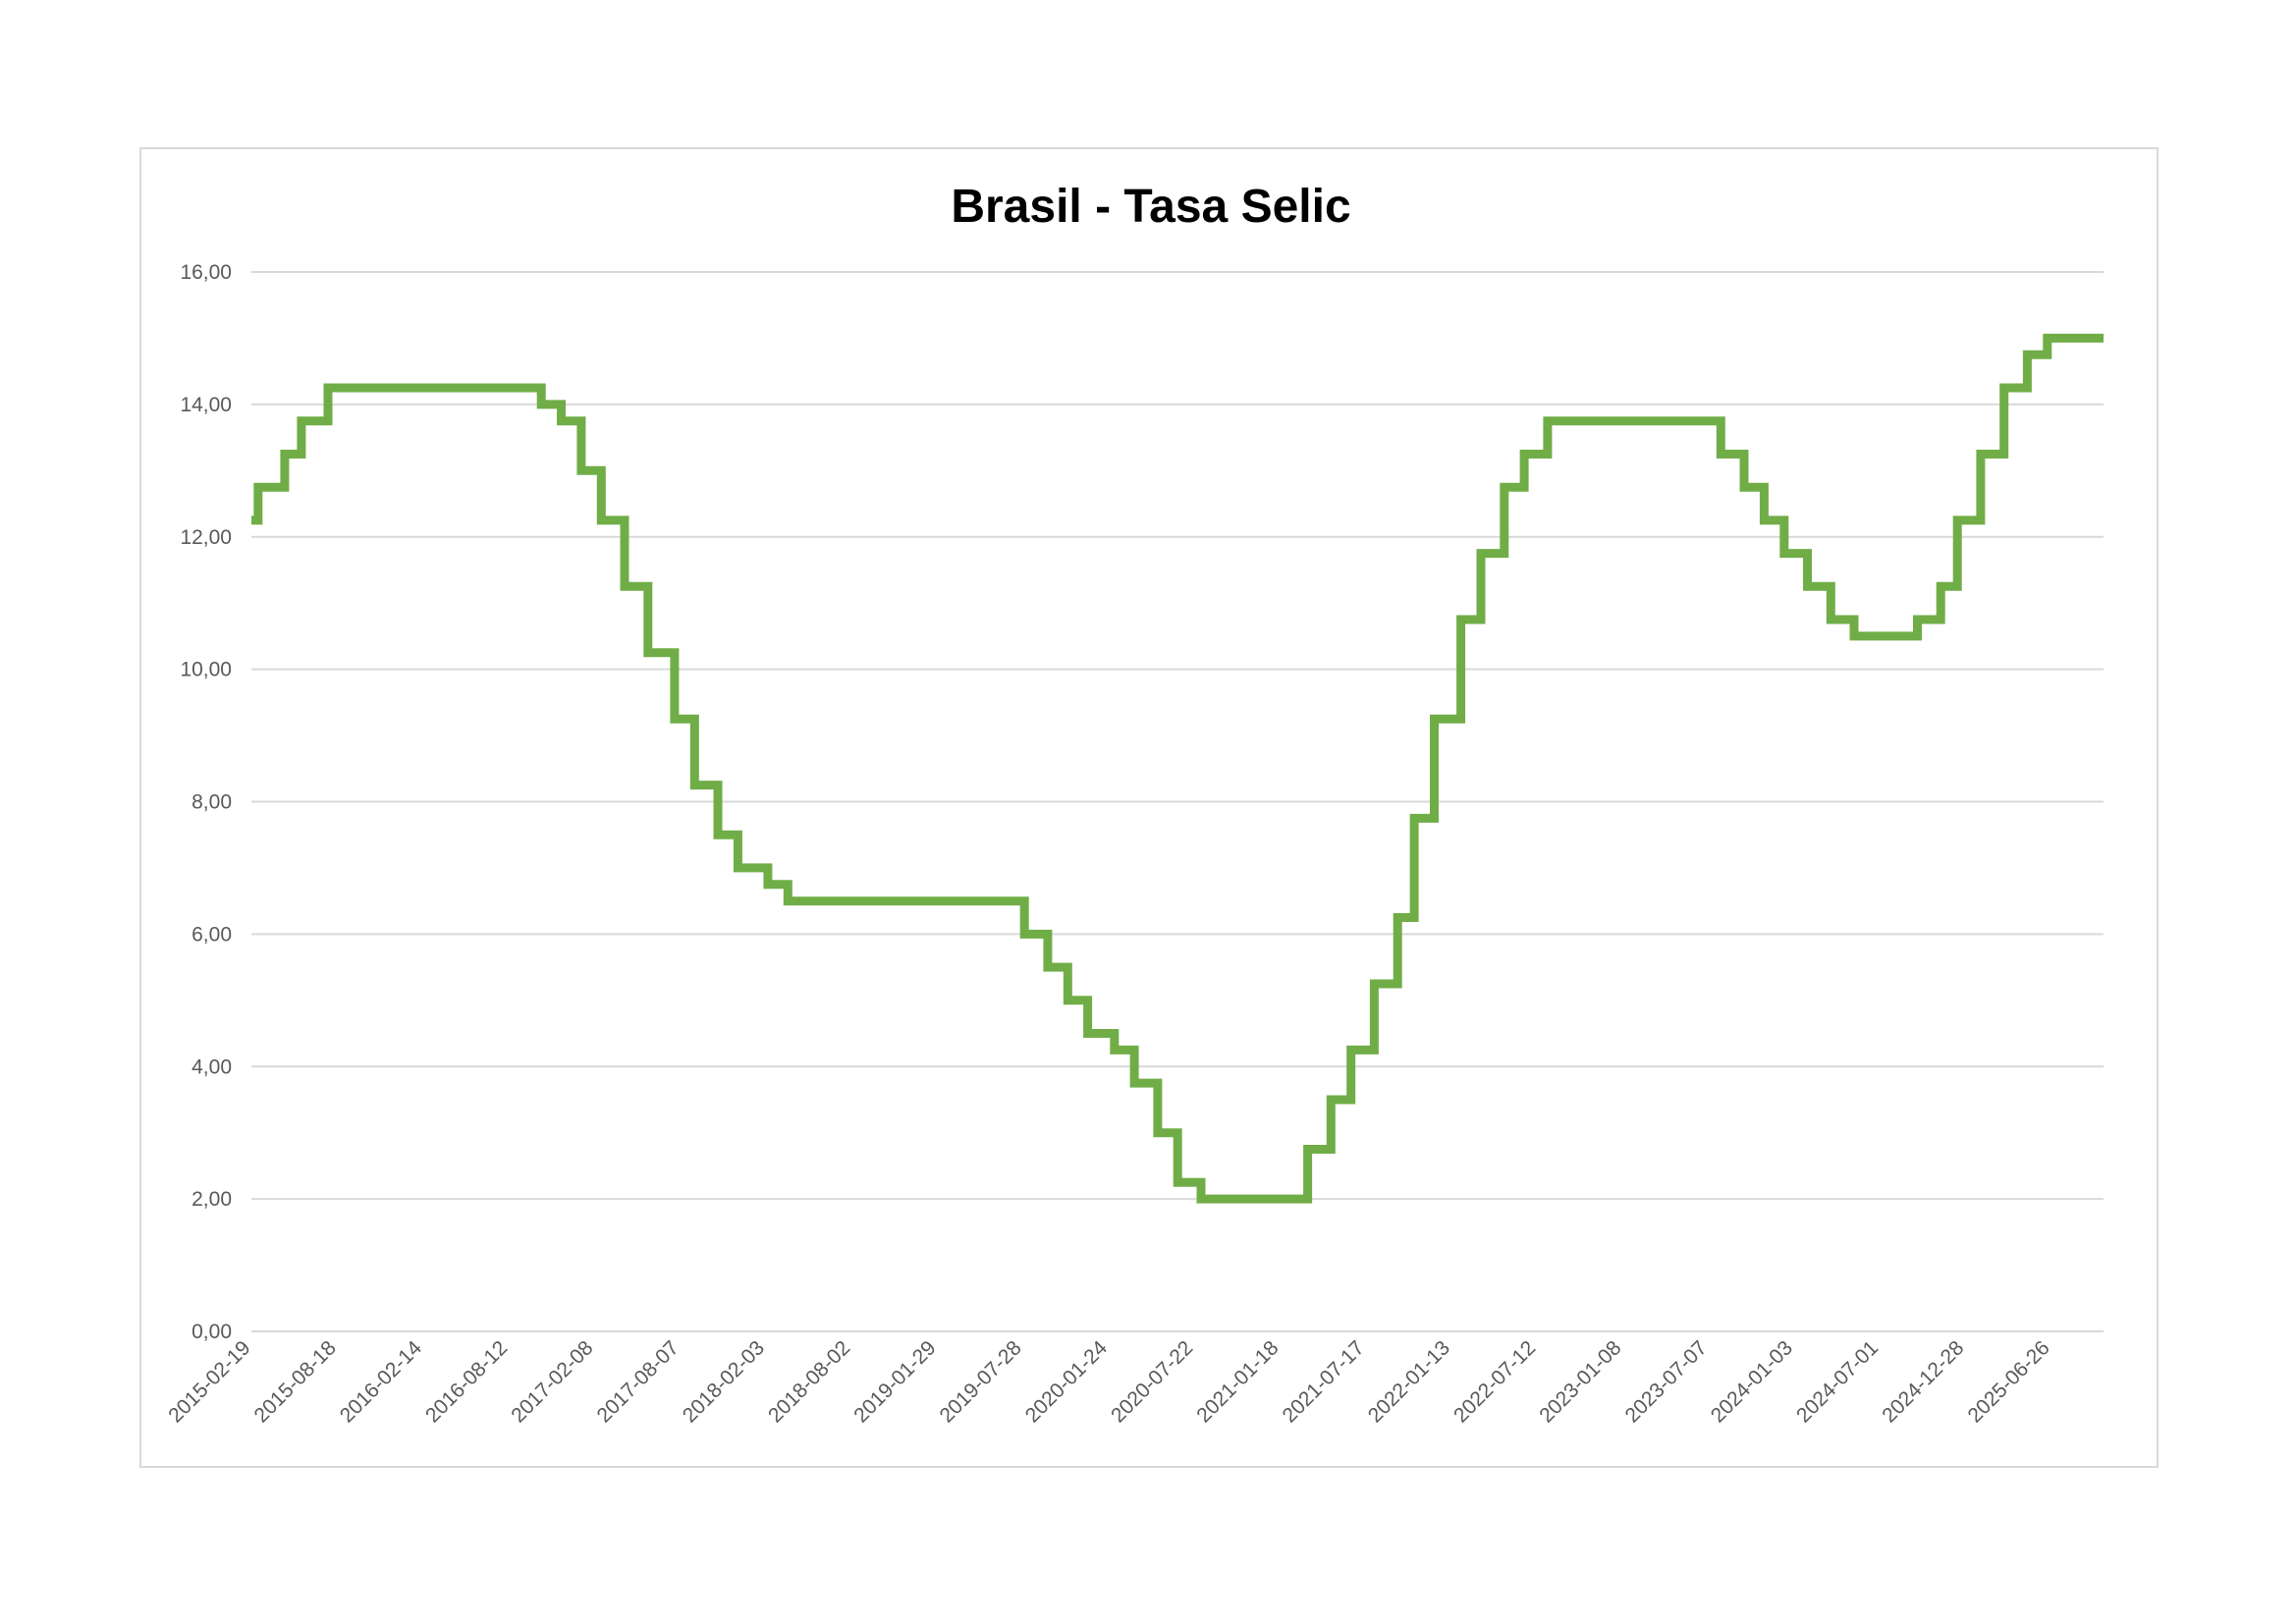 The image size is (2296, 1623). Describe the element at coordinates (211, 934) in the screenshot. I see `y-tick-label: 6,00` at that location.